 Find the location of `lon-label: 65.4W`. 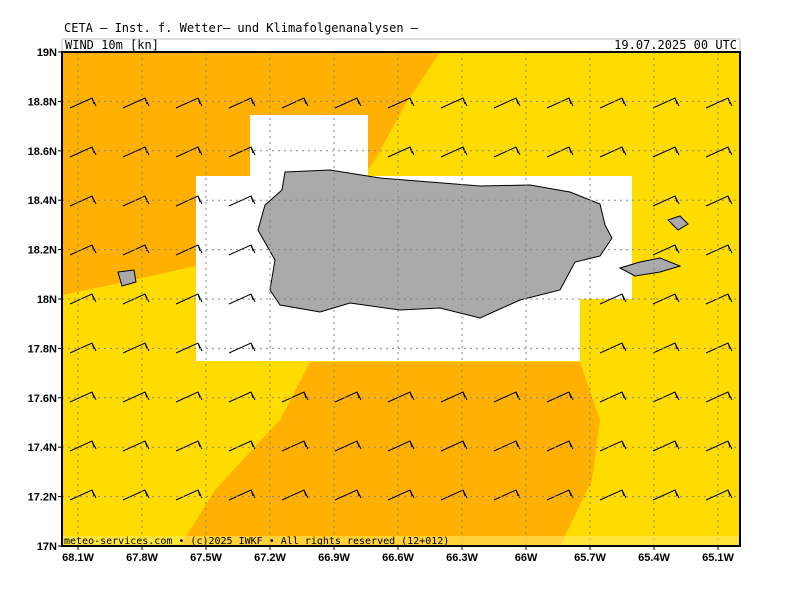

lon-label: 65.4W is located at coordinates (654, 558).